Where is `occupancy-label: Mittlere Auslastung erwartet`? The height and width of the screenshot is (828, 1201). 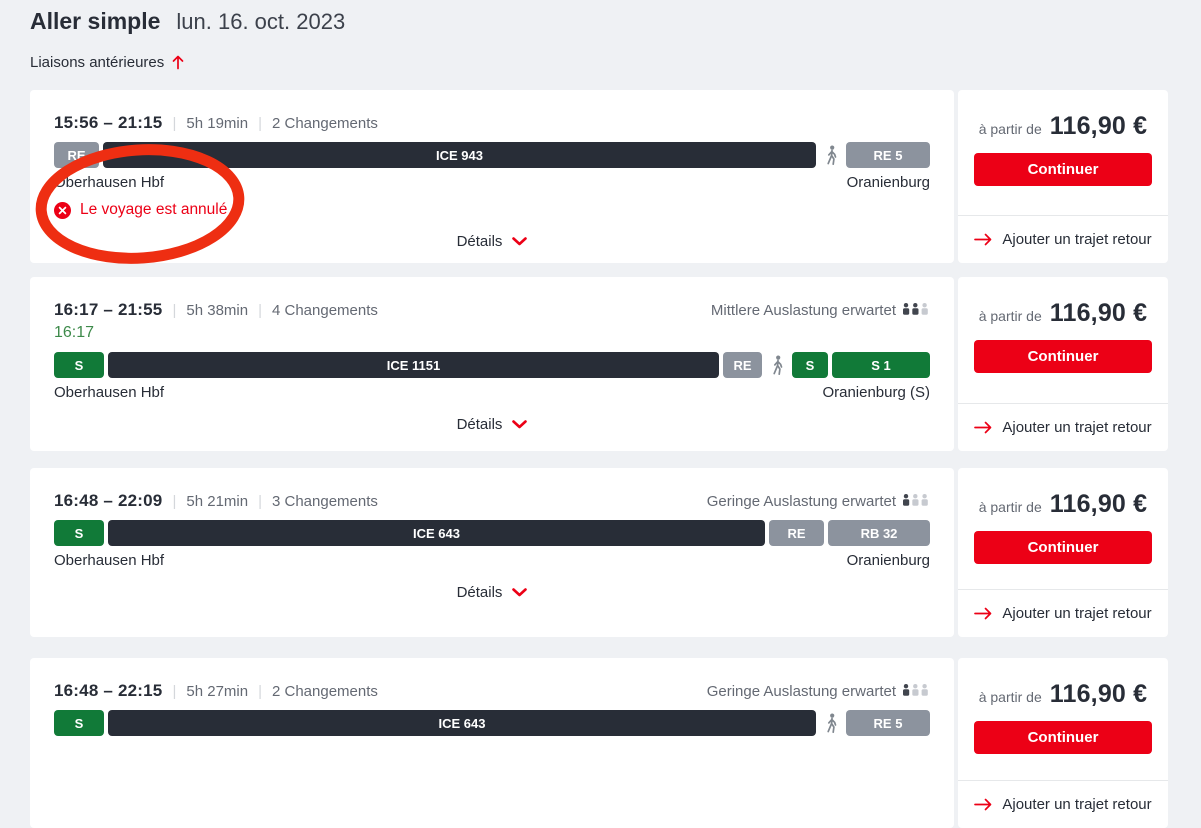
occupancy-label: Mittlere Auslastung erwartet is located at coordinates (803, 310).